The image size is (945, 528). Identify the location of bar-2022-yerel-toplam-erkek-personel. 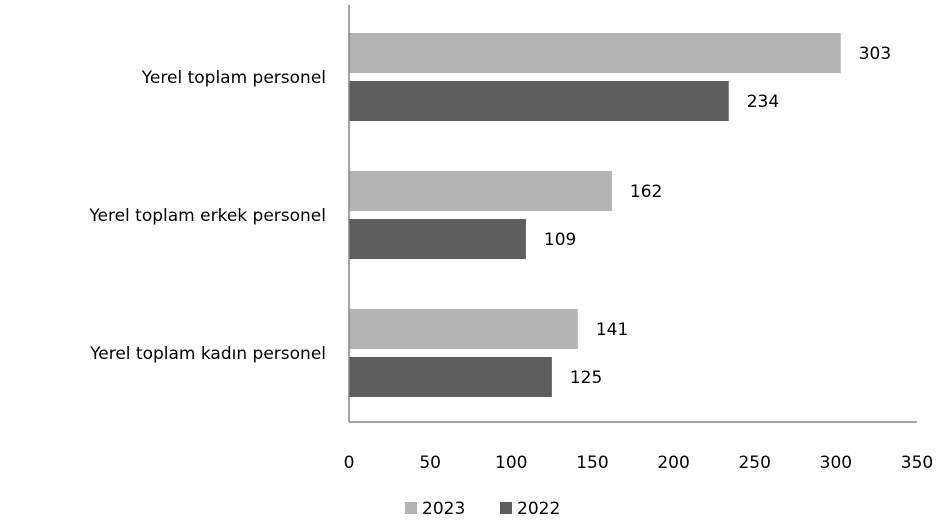
(437, 239).